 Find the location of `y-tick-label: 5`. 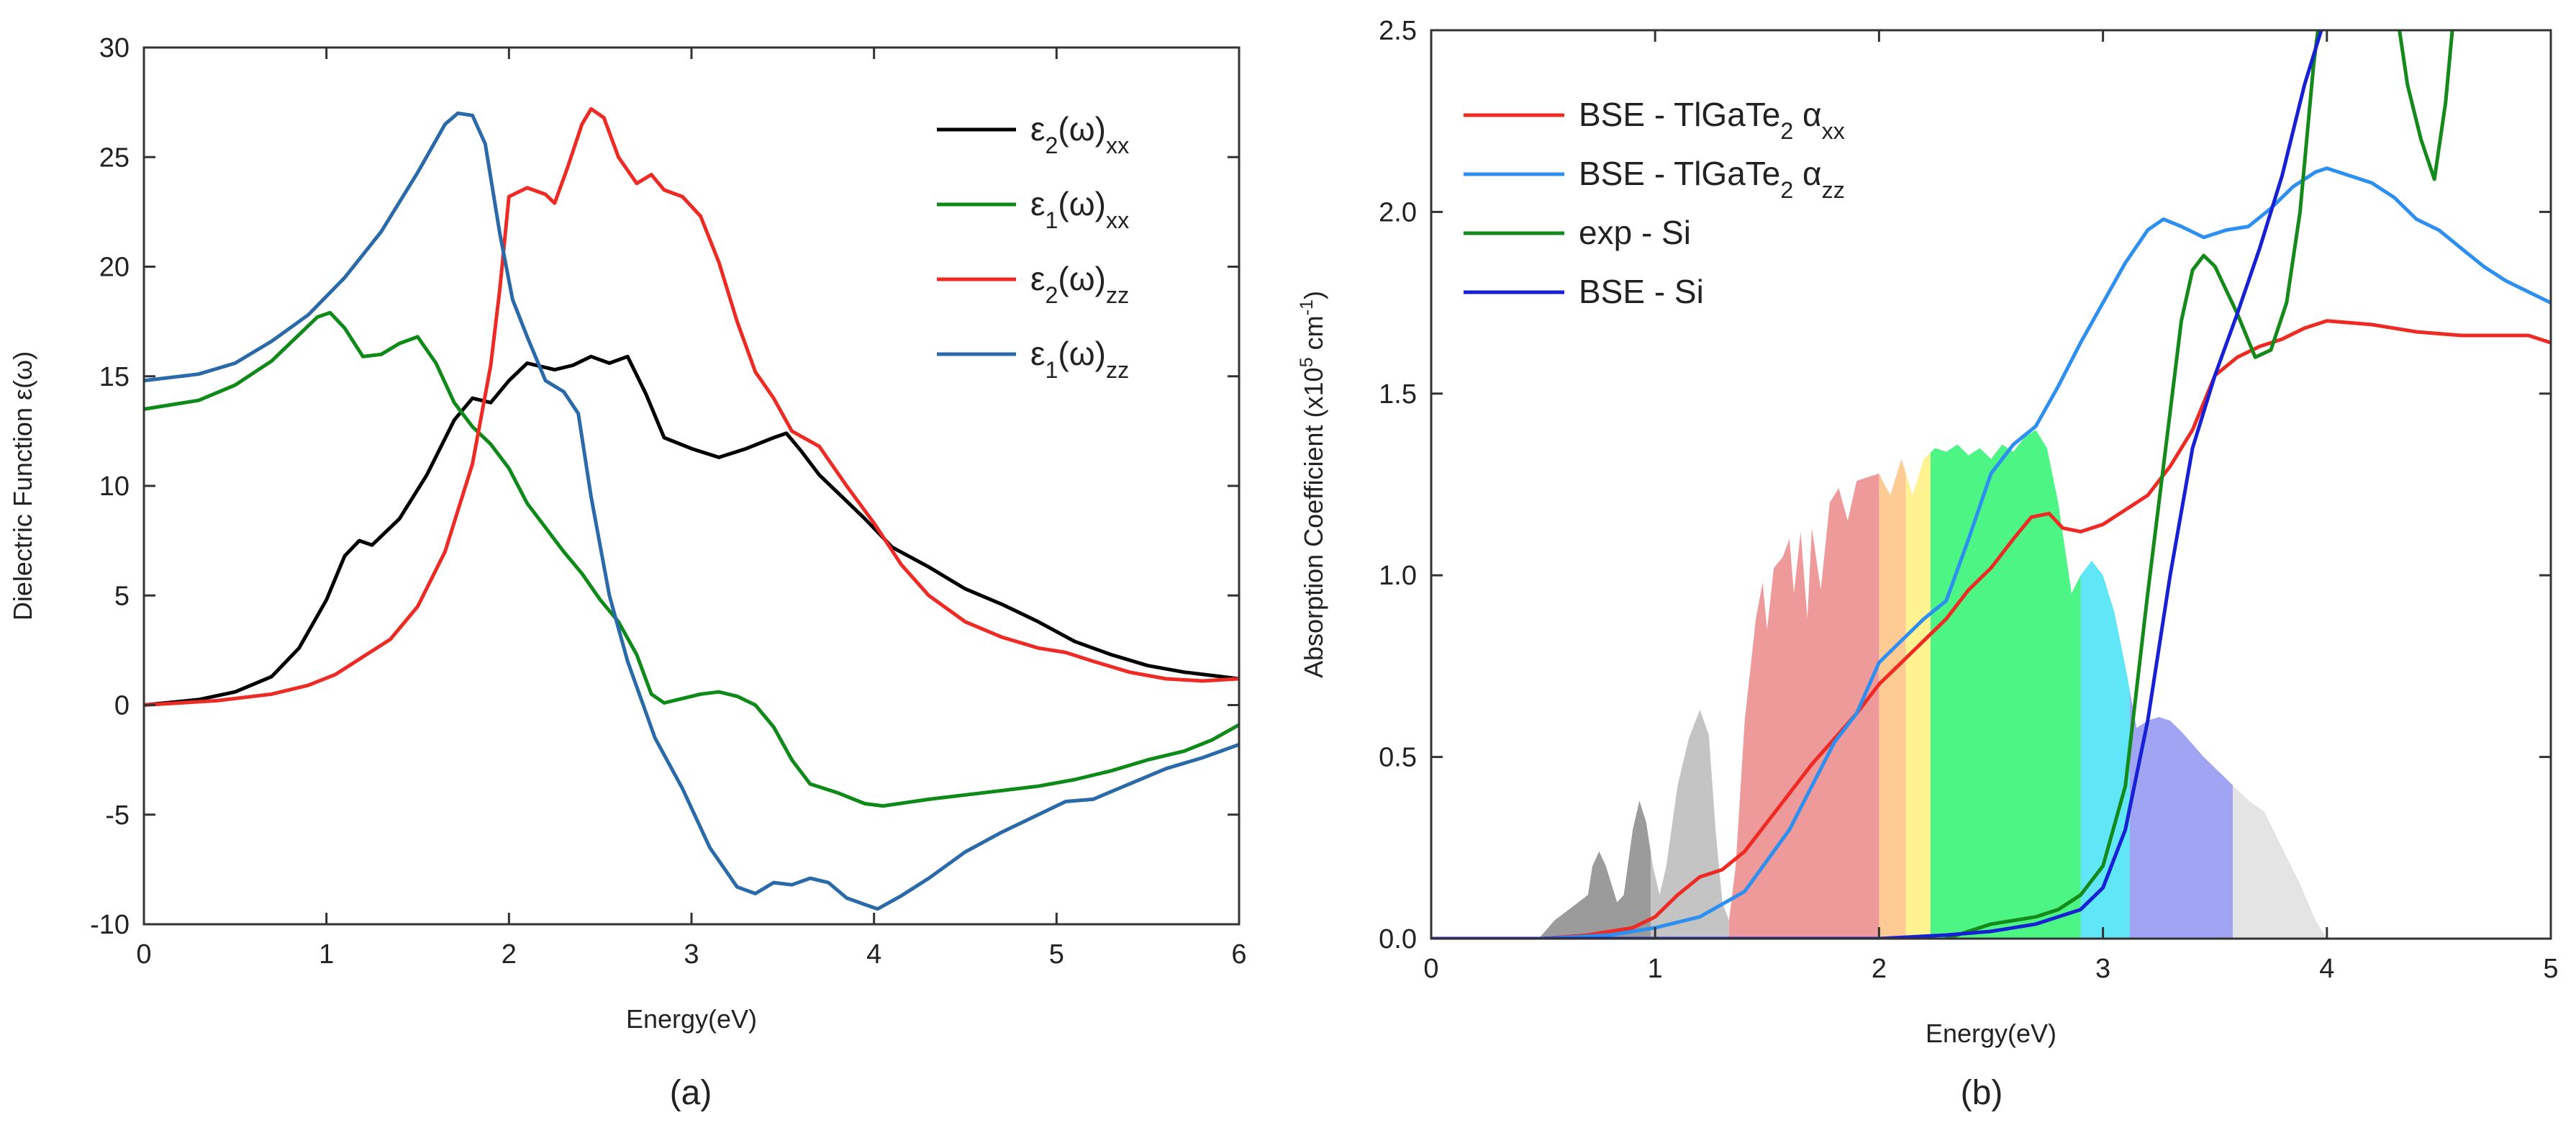

y-tick-label: 5 is located at coordinates (122, 596).